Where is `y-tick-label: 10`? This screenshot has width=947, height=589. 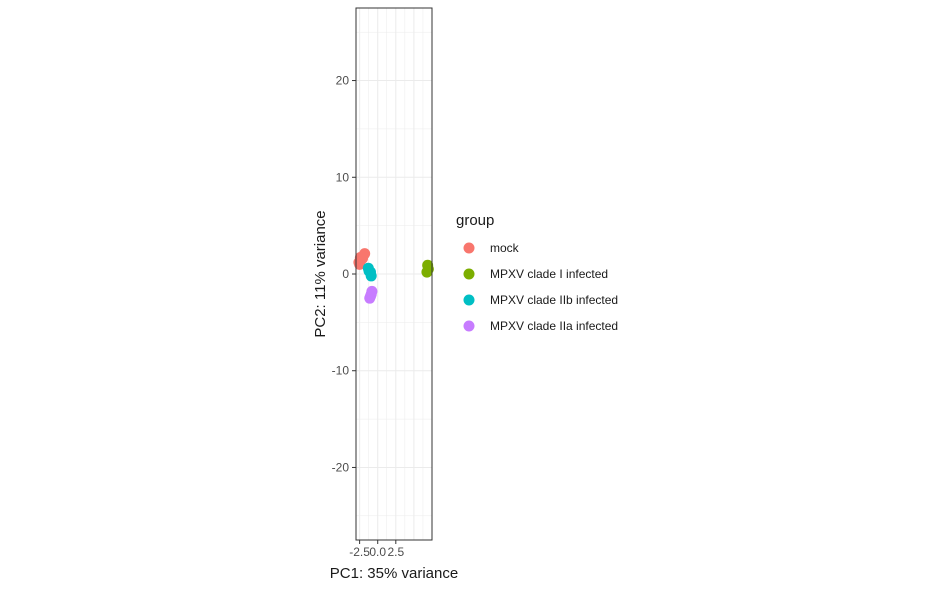
y-tick-label: 10 is located at coordinates (343, 177).